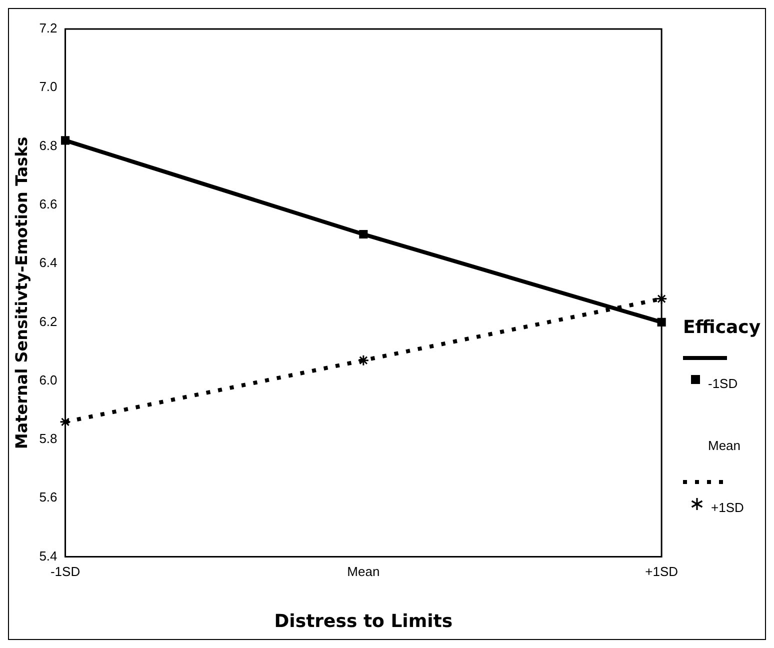 Image resolution: width=774 pixels, height=648 pixels. Describe the element at coordinates (48, 204) in the screenshot. I see `y-tick-label: 6.6` at that location.